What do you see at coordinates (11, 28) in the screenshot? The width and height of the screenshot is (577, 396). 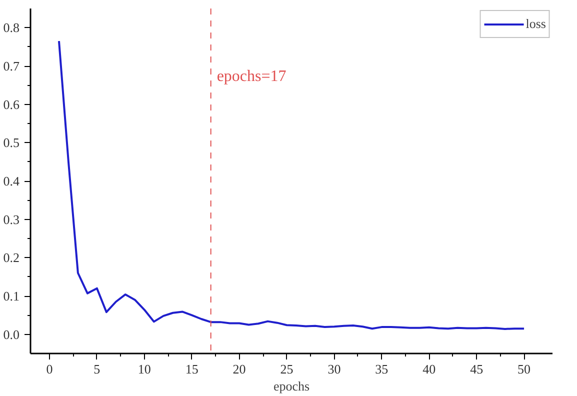 I see `y-tick-label: 0.8` at bounding box center [11, 28].